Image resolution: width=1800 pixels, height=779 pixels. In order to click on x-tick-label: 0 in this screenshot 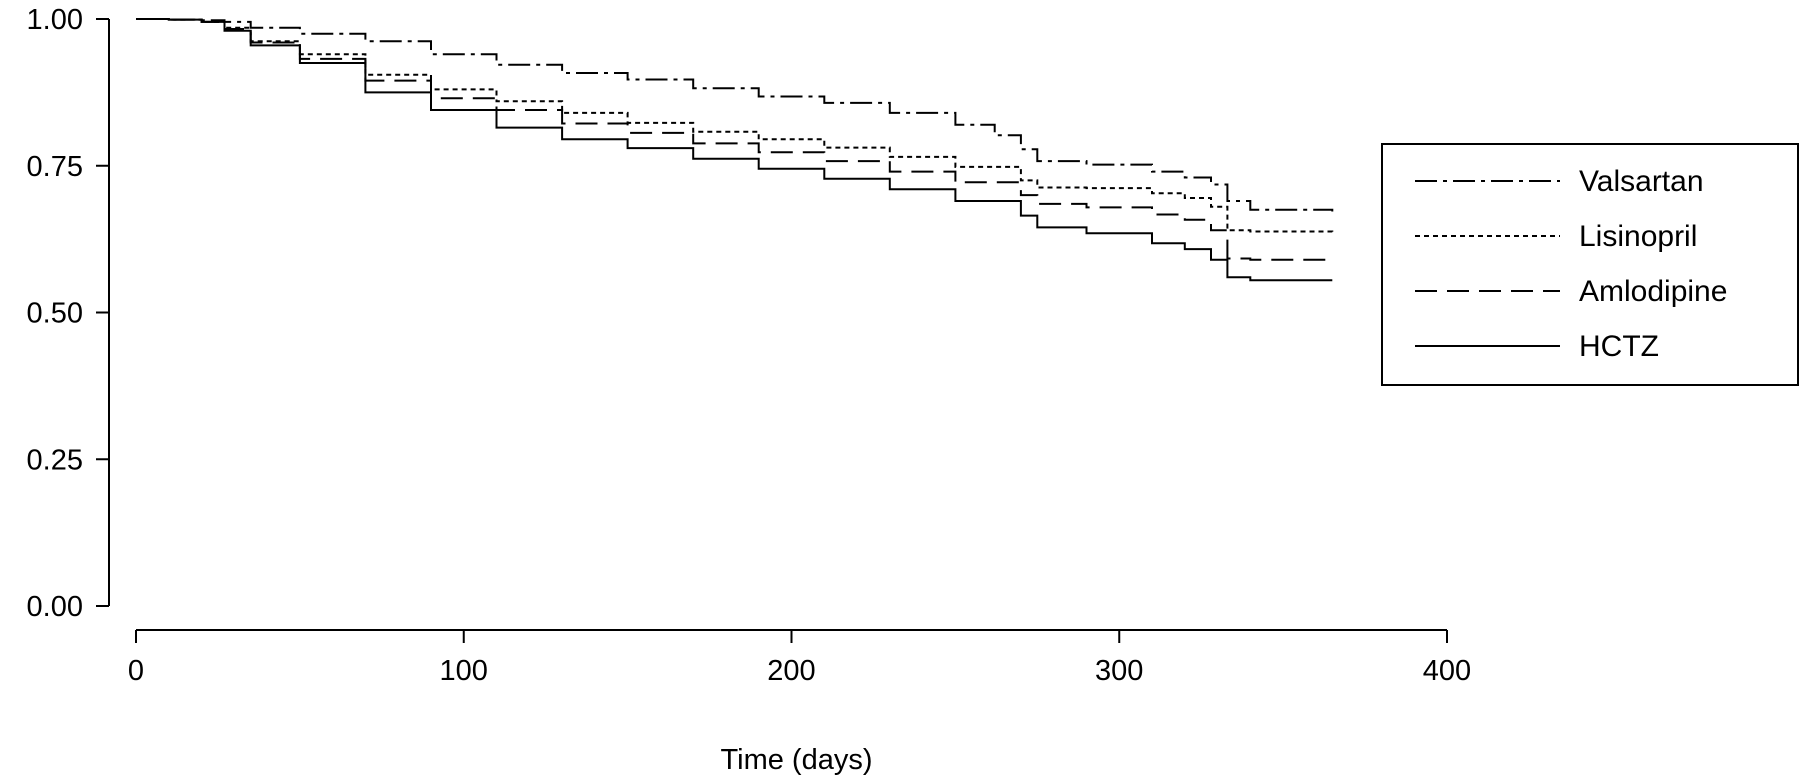, I will do `click(136, 671)`.